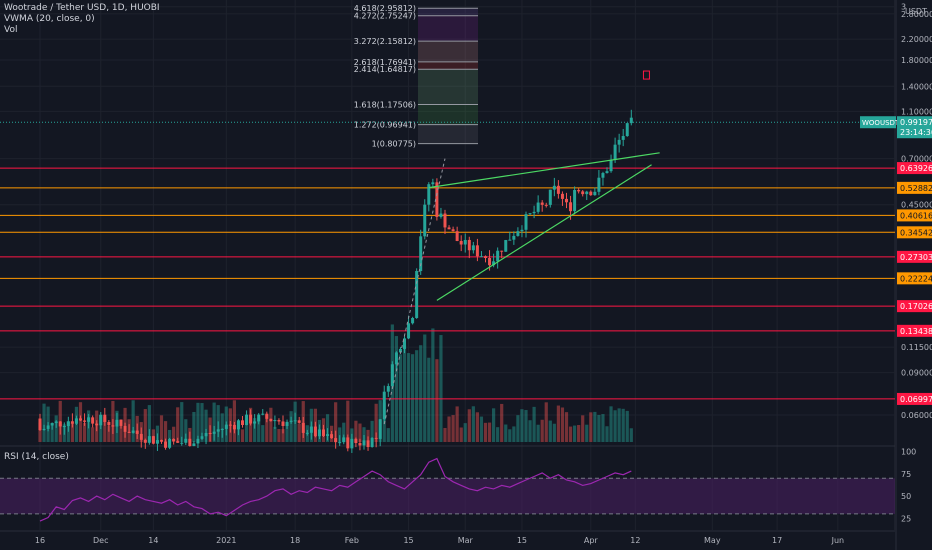 The width and height of the screenshot is (932, 550). Describe the element at coordinates (352, 540) in the screenshot. I see `time-tick-label: Feb` at that location.